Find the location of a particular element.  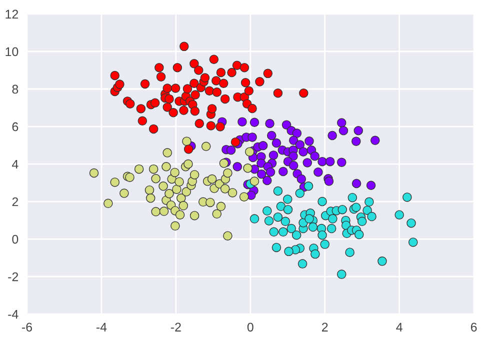

y-tick-label: 2 is located at coordinates (15, 201).